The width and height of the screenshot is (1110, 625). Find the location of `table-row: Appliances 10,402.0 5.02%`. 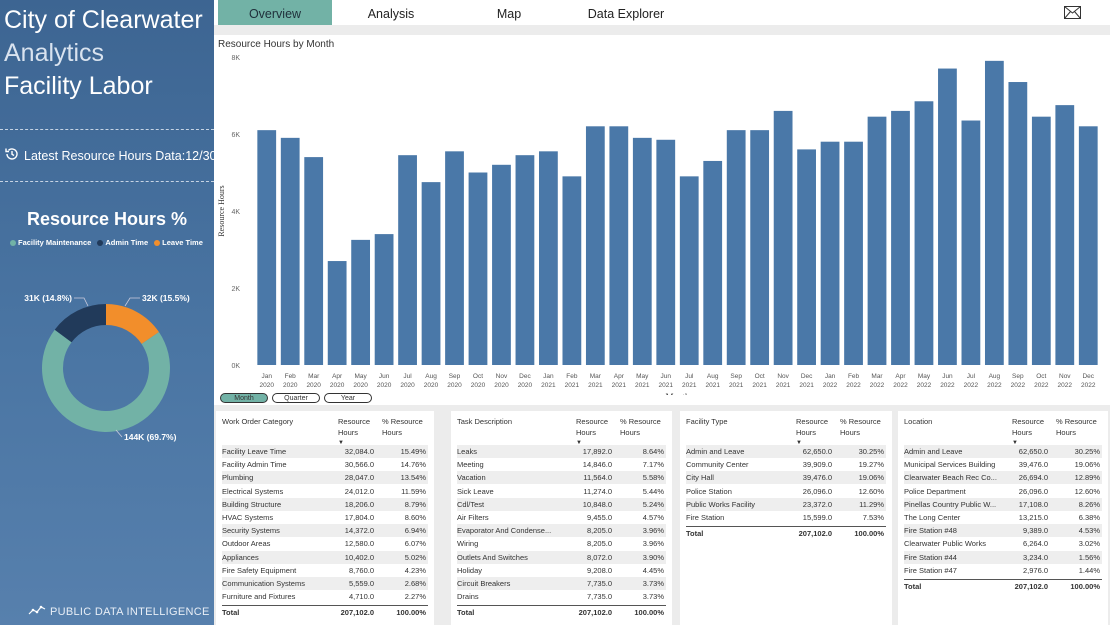

table-row: Appliances 10,402.0 5.02% is located at coordinates (325, 557).